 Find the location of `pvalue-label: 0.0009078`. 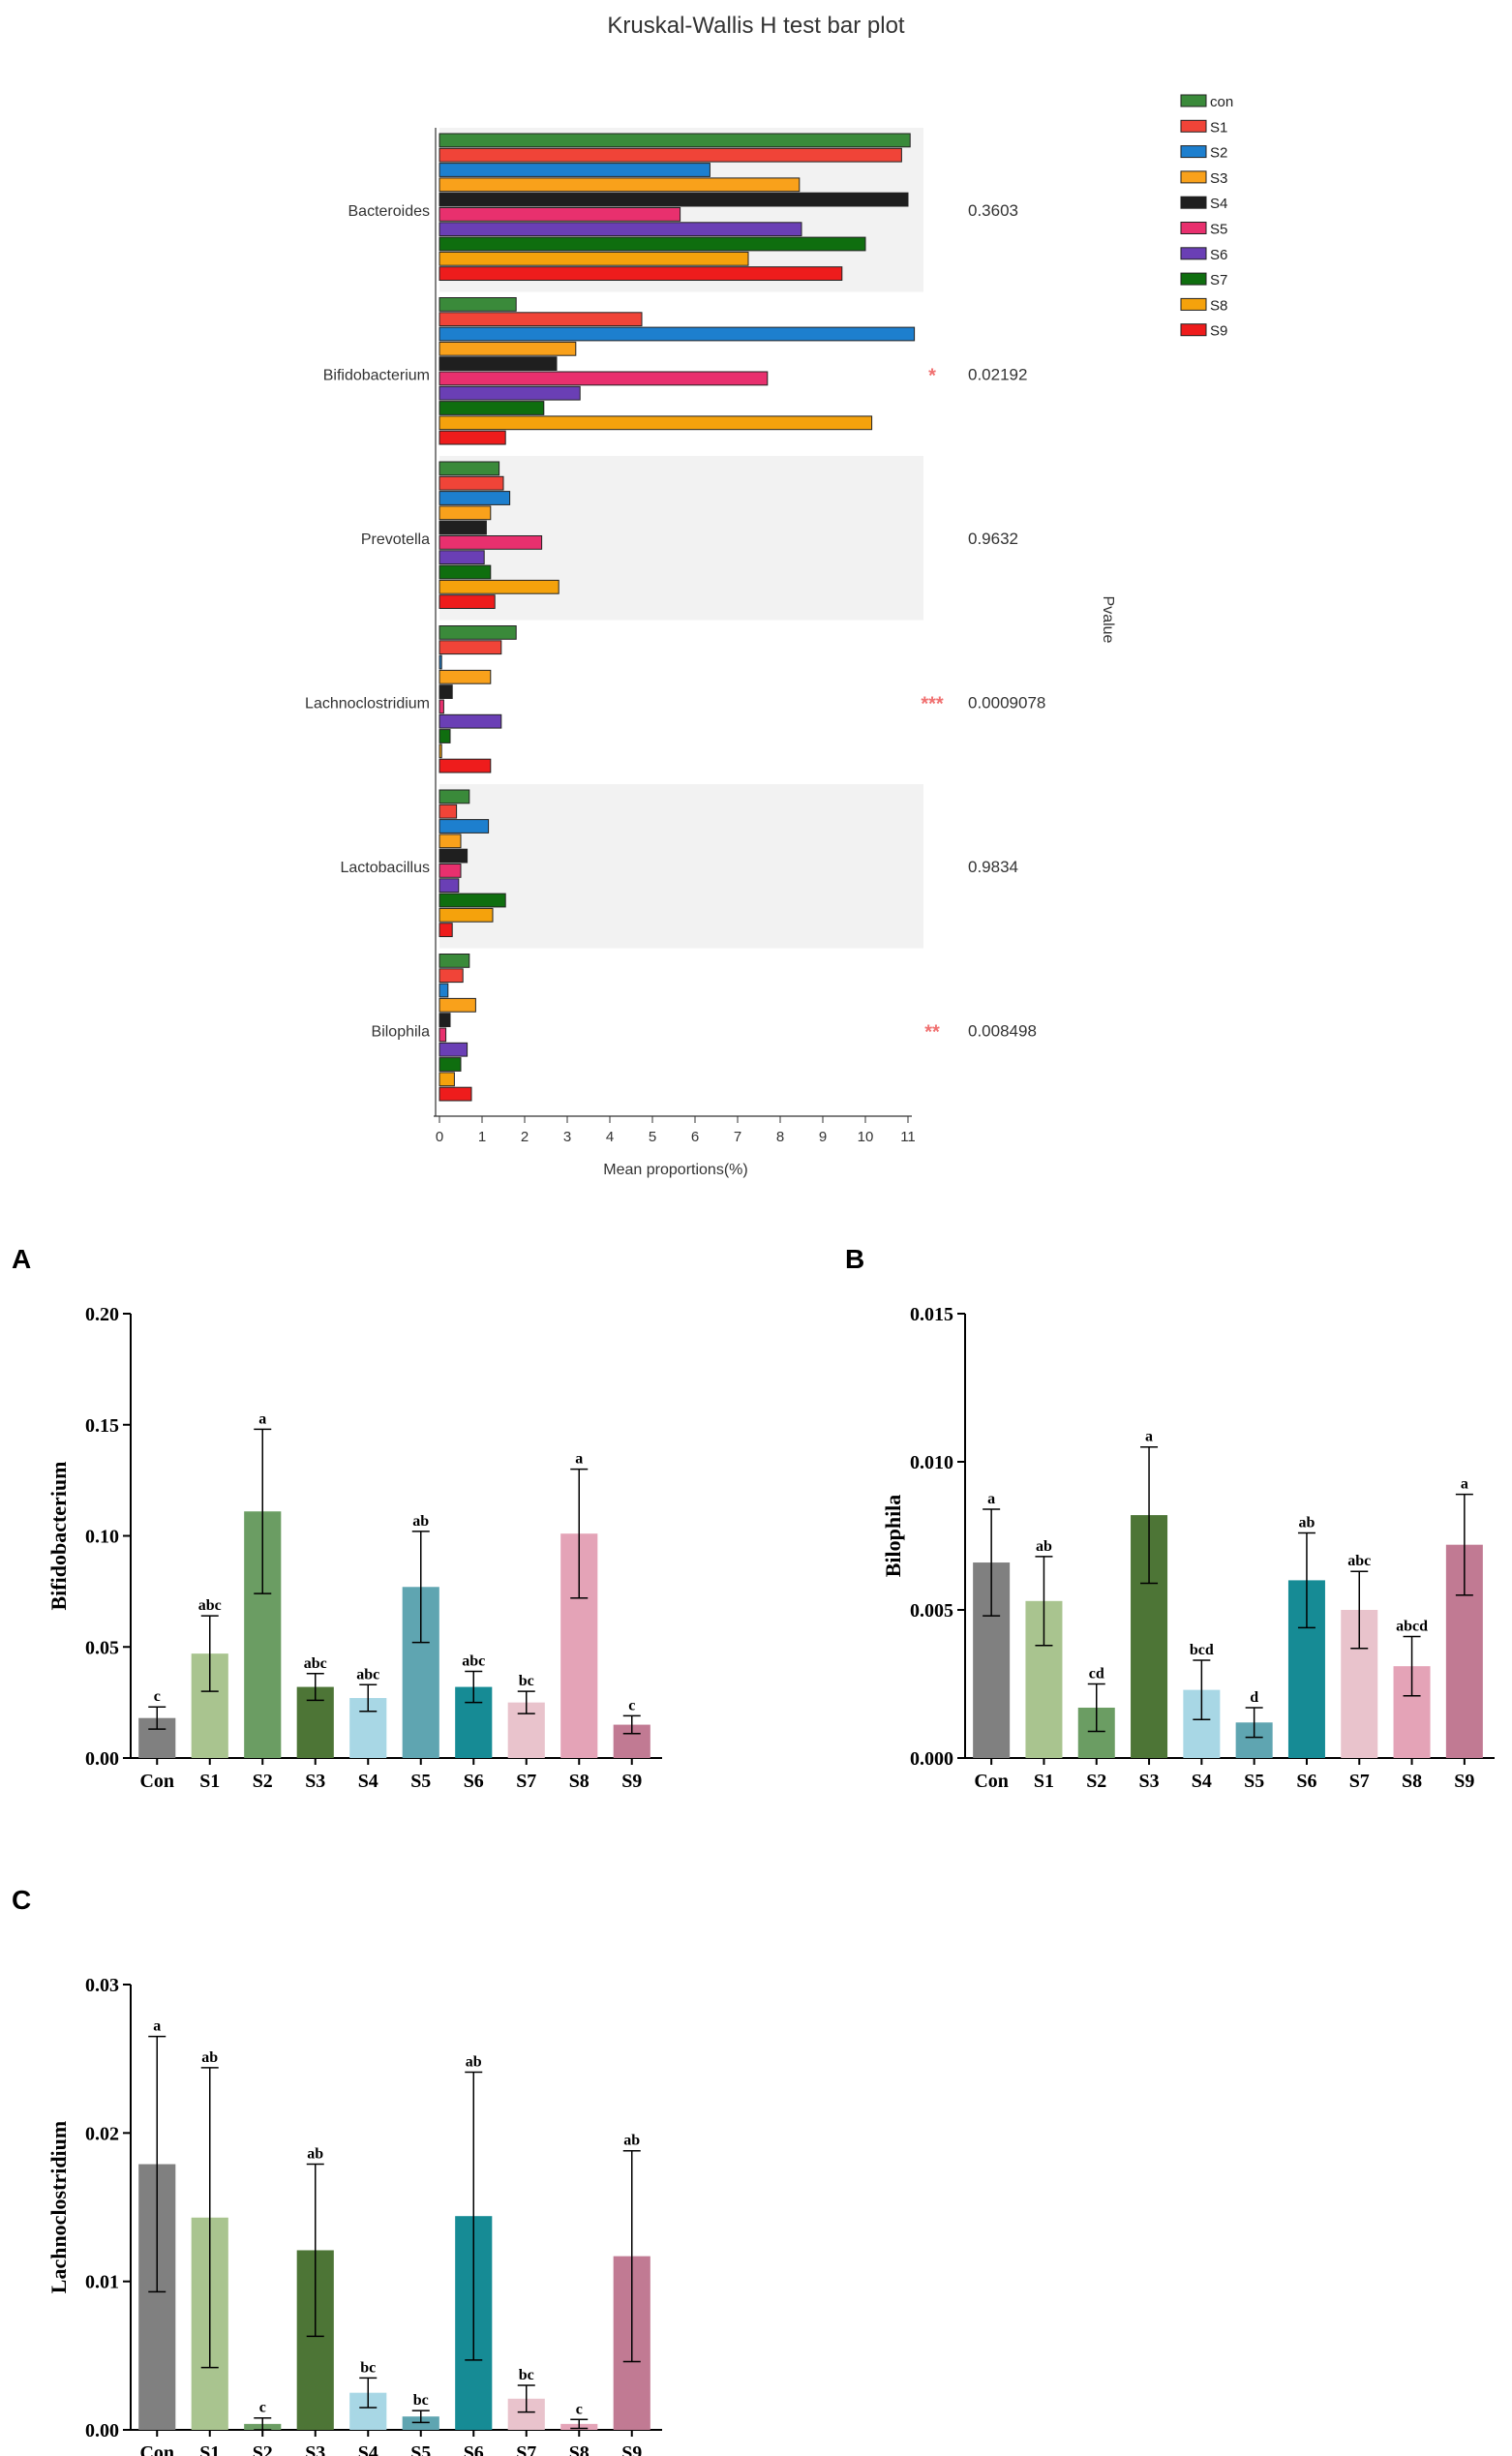

pvalue-label: 0.0009078 is located at coordinates (1006, 702).